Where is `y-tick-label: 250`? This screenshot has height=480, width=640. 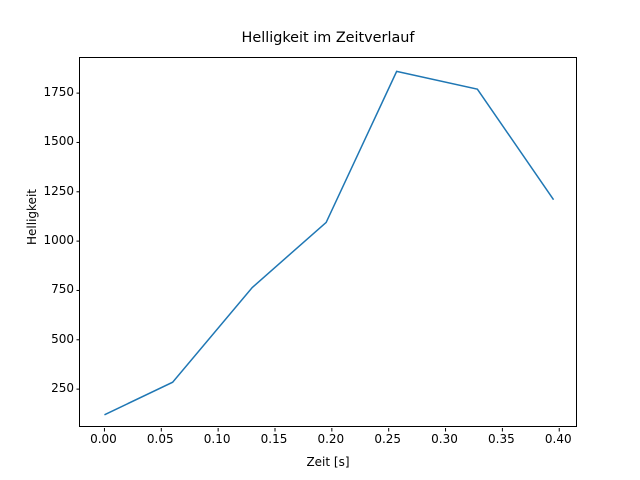
y-tick-label: 250 is located at coordinates (62, 388).